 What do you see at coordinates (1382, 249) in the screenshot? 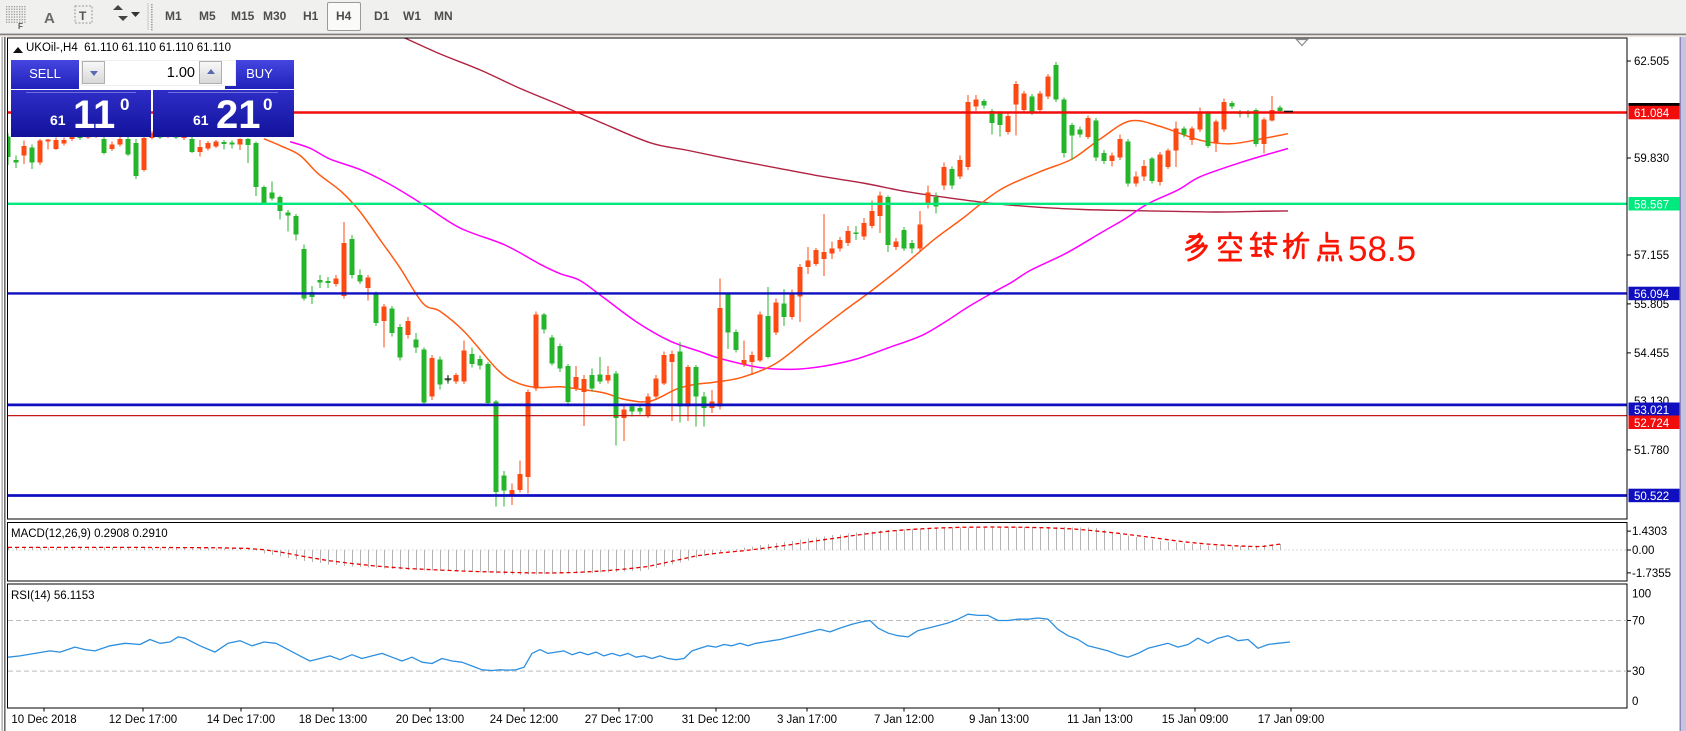
I see `svg-text: 58.5` at bounding box center [1382, 249].